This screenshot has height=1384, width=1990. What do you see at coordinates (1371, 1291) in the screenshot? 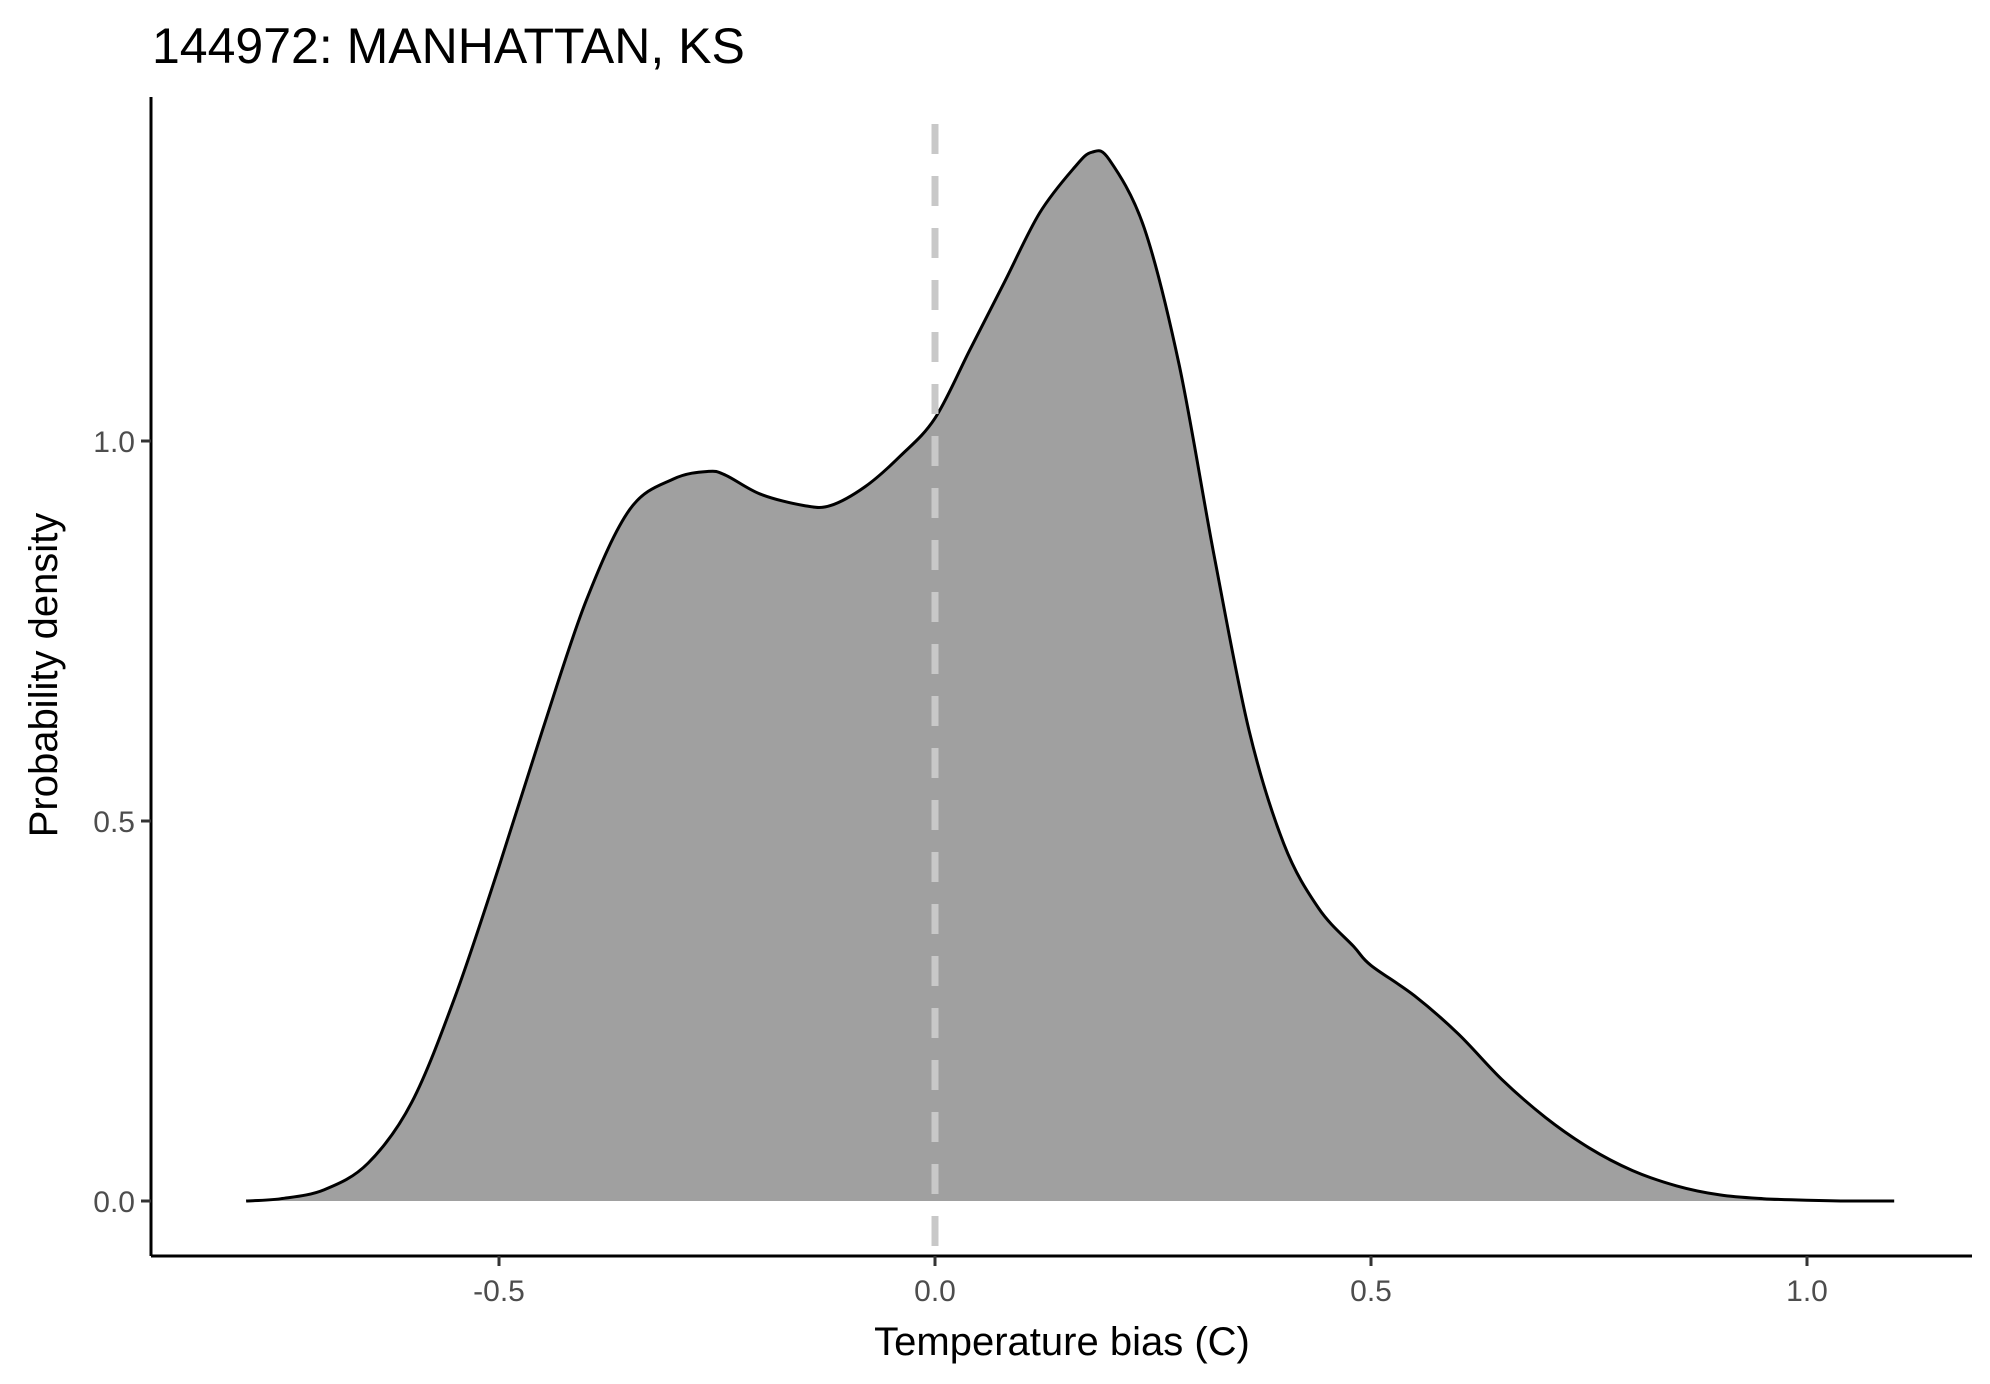
I see `x-tick-label: 0.5` at bounding box center [1371, 1291].